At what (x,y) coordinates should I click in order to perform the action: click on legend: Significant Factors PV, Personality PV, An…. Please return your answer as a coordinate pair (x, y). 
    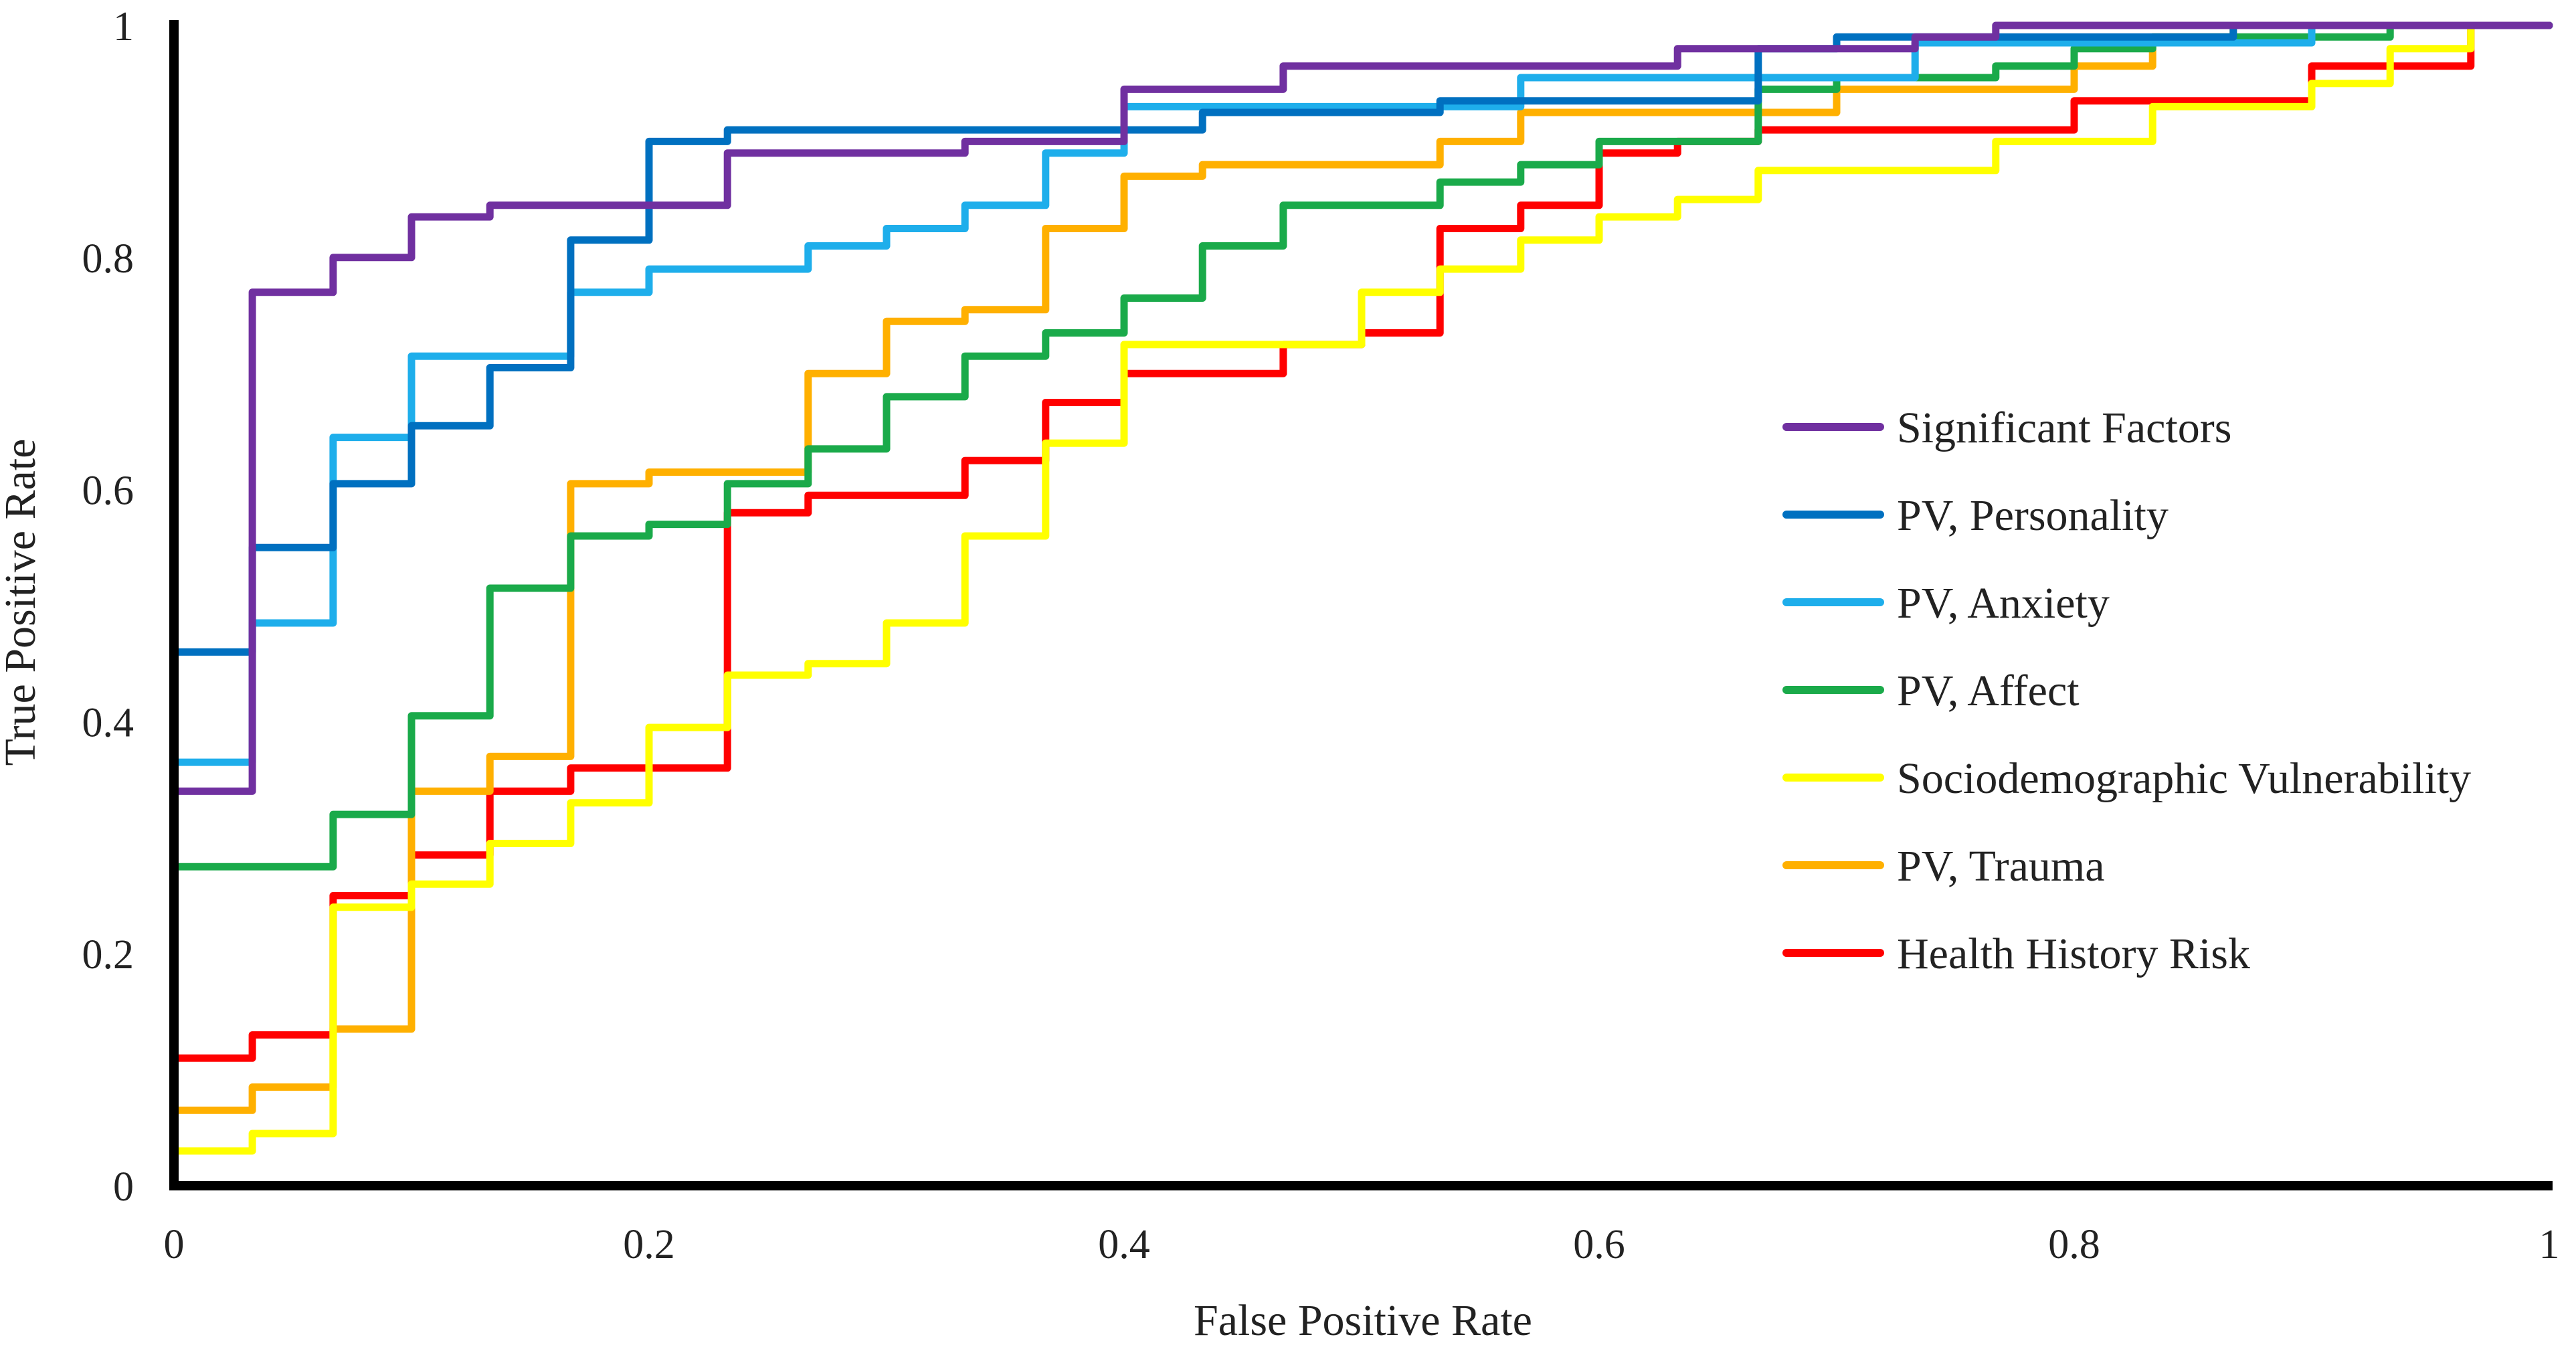
    Looking at the image, I should click on (2126, 691).